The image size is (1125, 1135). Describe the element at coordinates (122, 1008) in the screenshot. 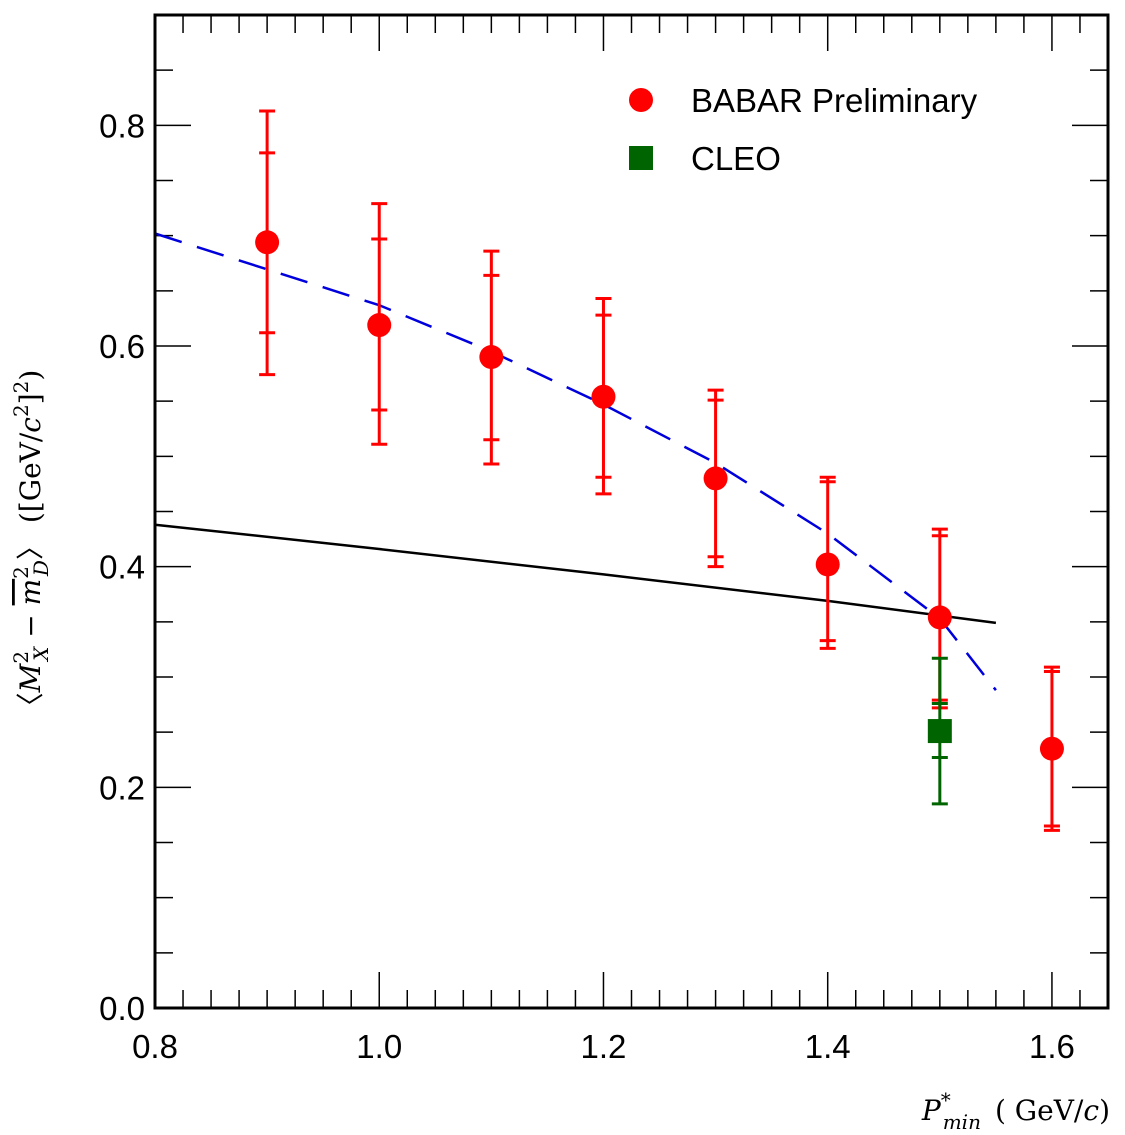

I see `y-tick-label: 0.0` at that location.